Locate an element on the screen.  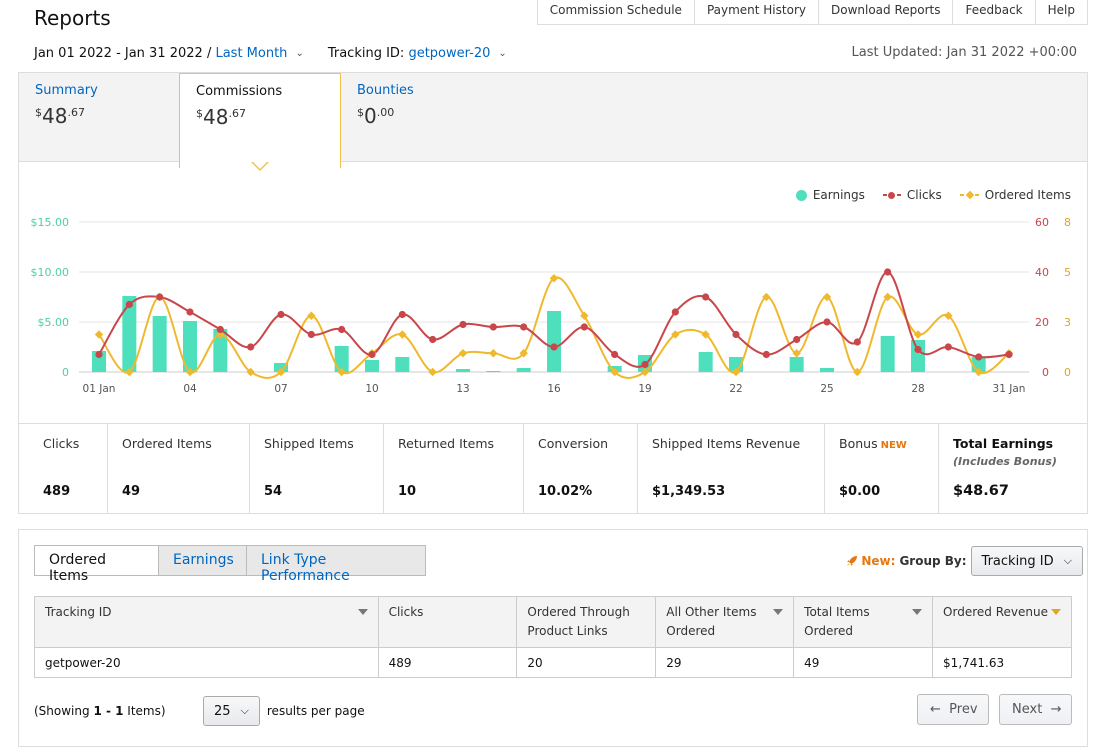
legend-ordered-items: Ordered Items is located at coordinates (1015, 195).